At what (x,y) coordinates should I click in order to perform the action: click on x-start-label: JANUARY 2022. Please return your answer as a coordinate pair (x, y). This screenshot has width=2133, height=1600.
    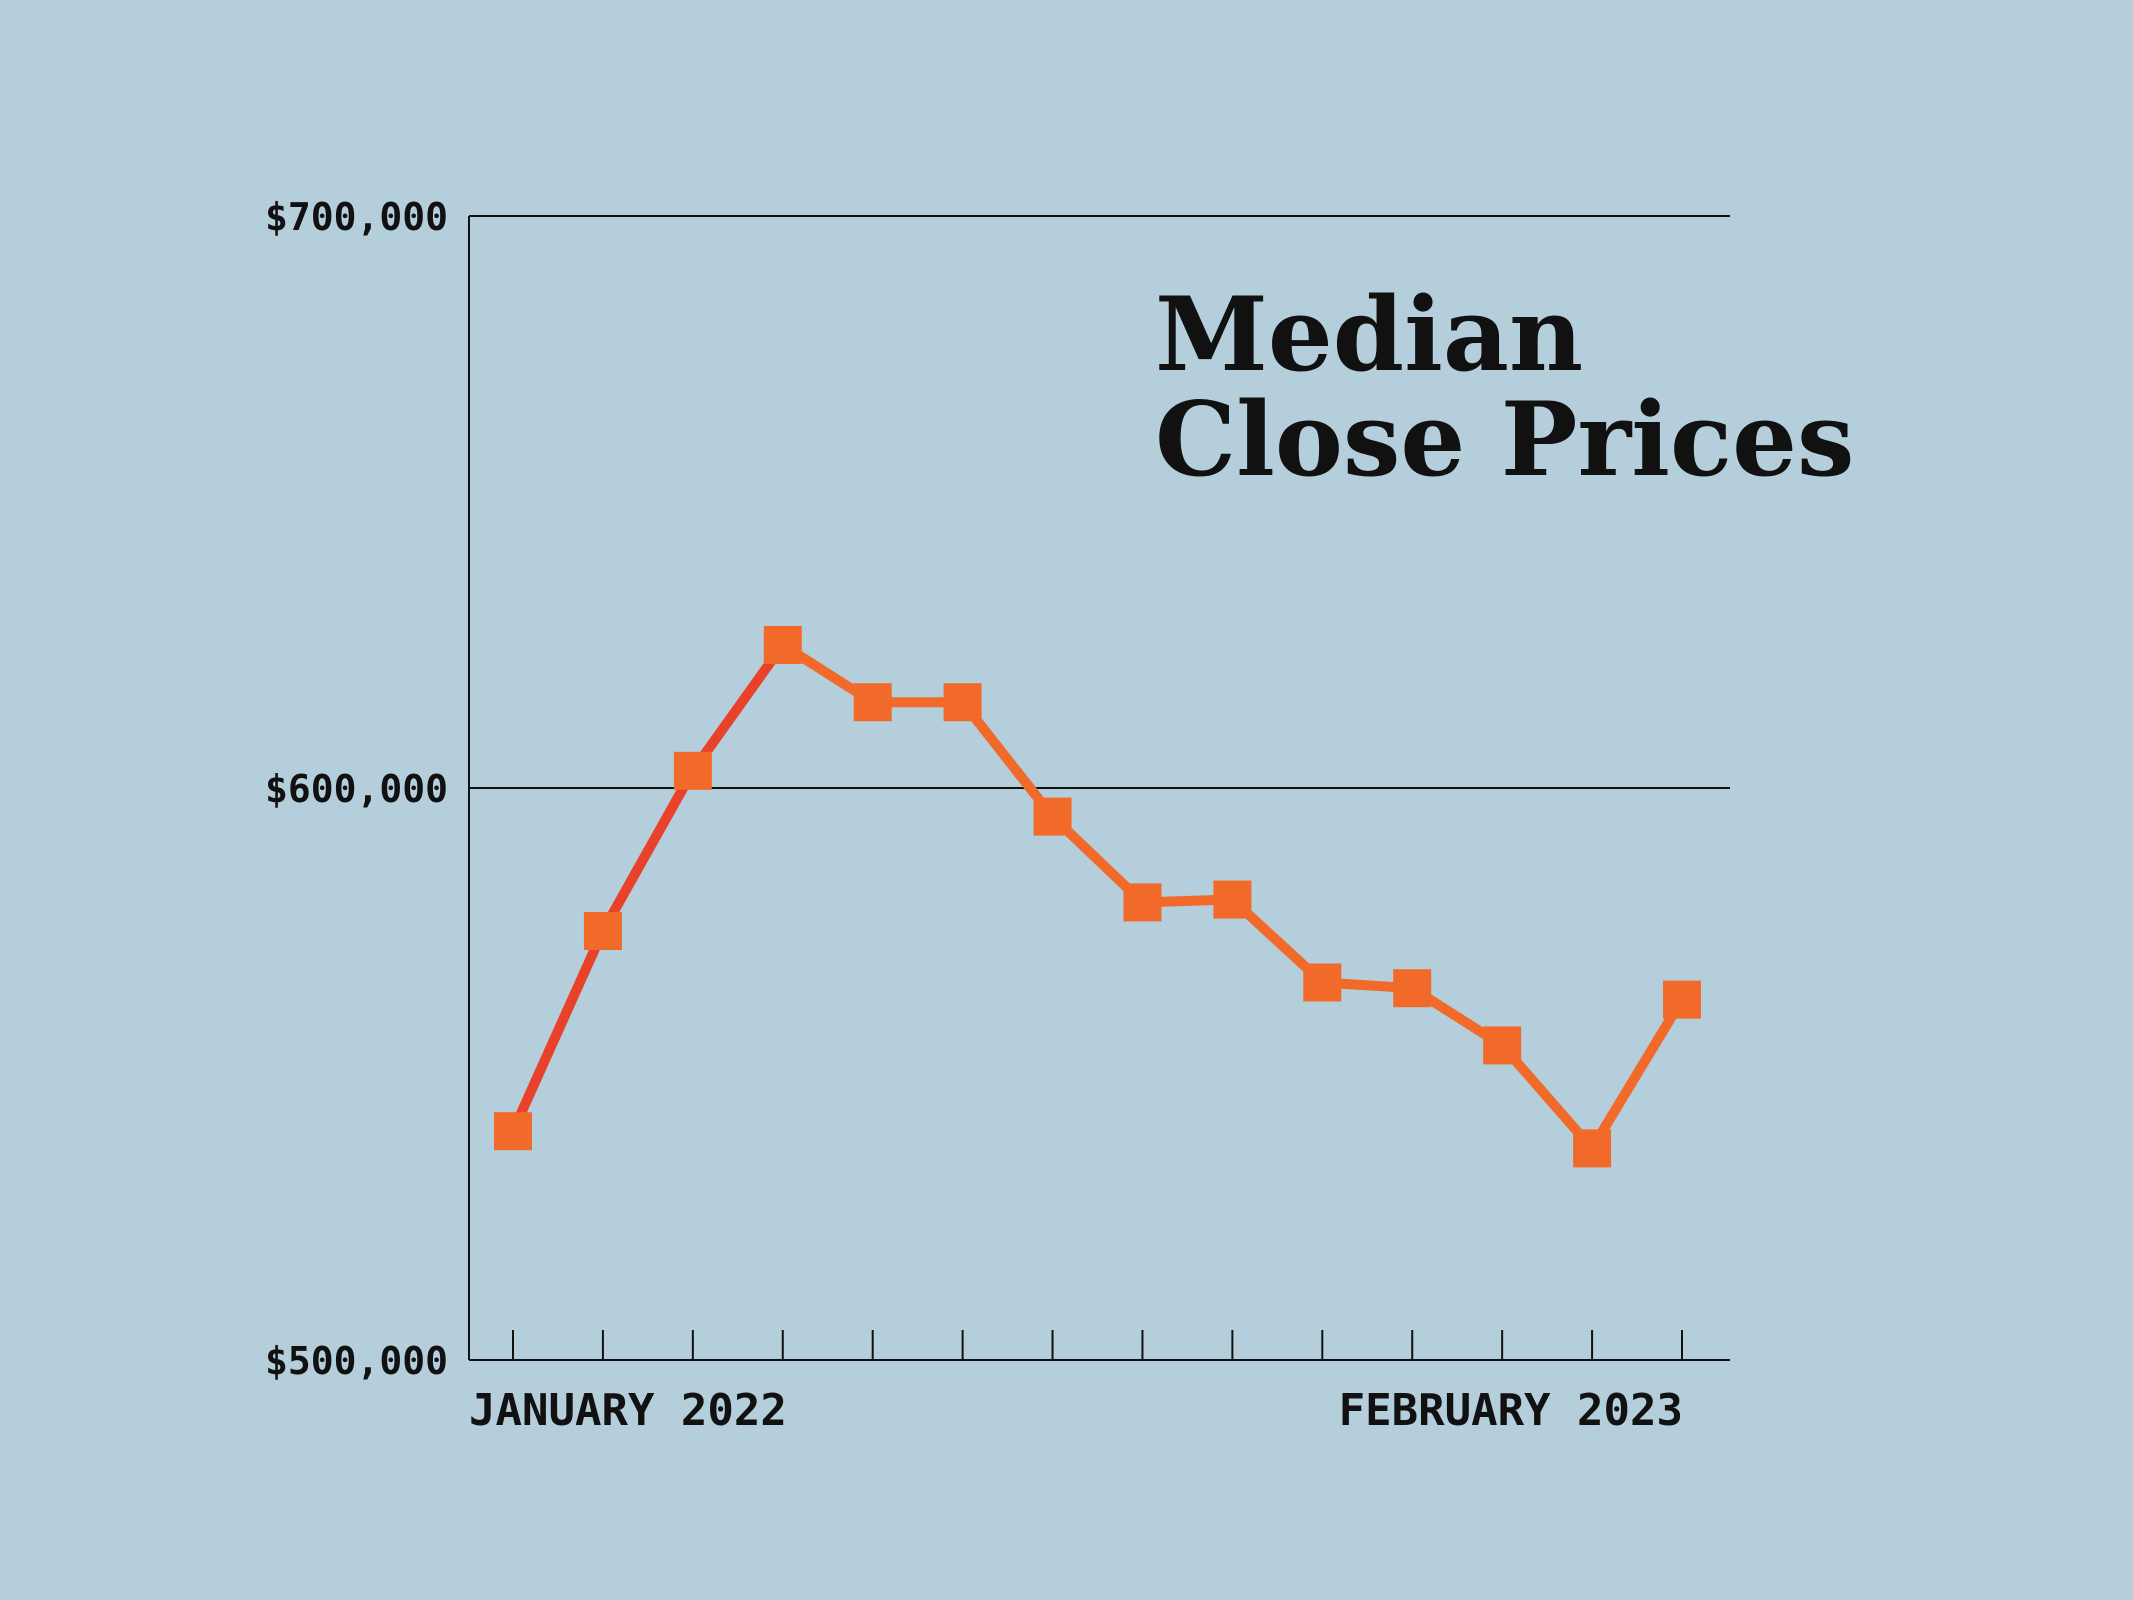
    Looking at the image, I should click on (628, 1410).